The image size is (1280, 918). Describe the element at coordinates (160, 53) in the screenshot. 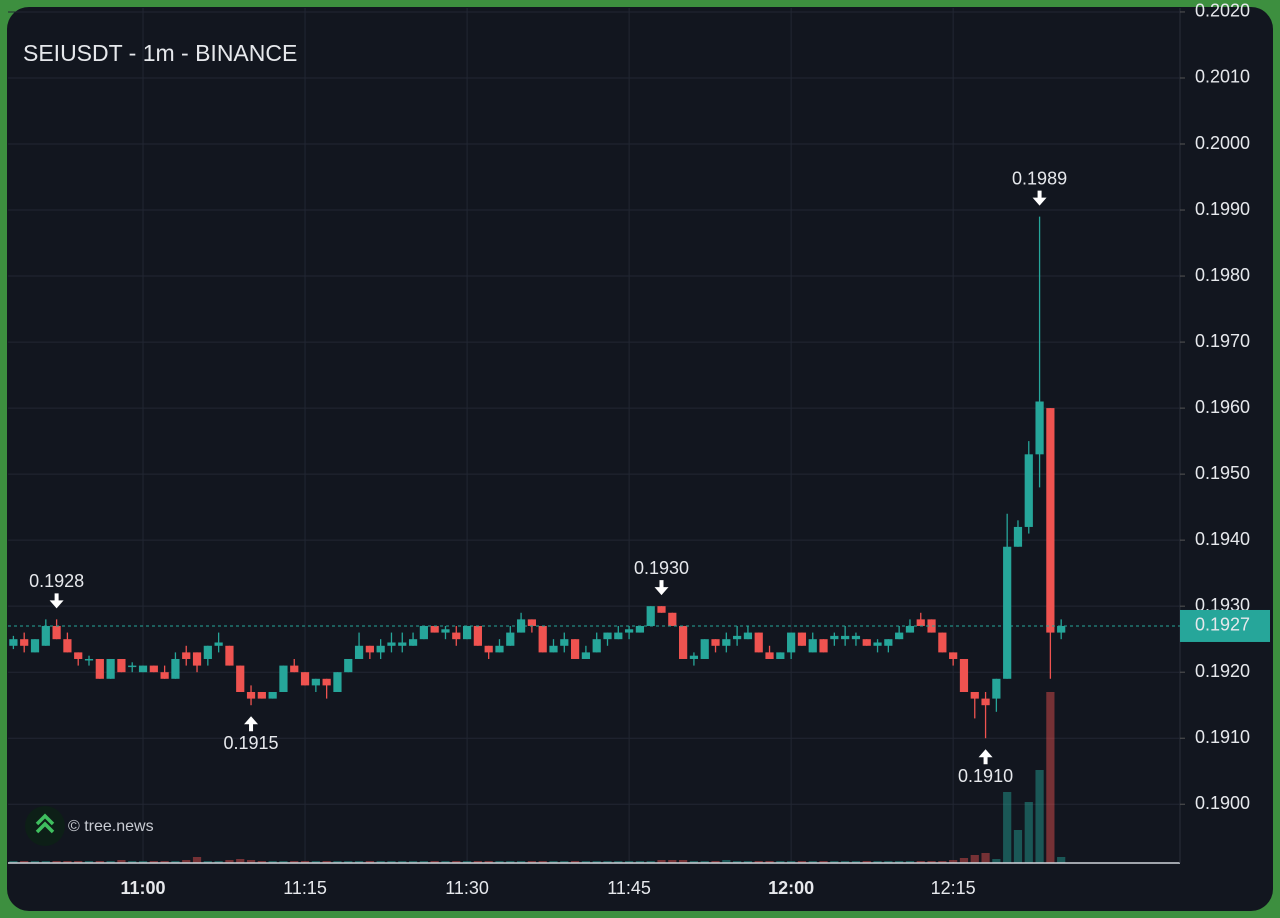

I see `chart-title: SEIUSDT - 1m - BINANCE` at that location.